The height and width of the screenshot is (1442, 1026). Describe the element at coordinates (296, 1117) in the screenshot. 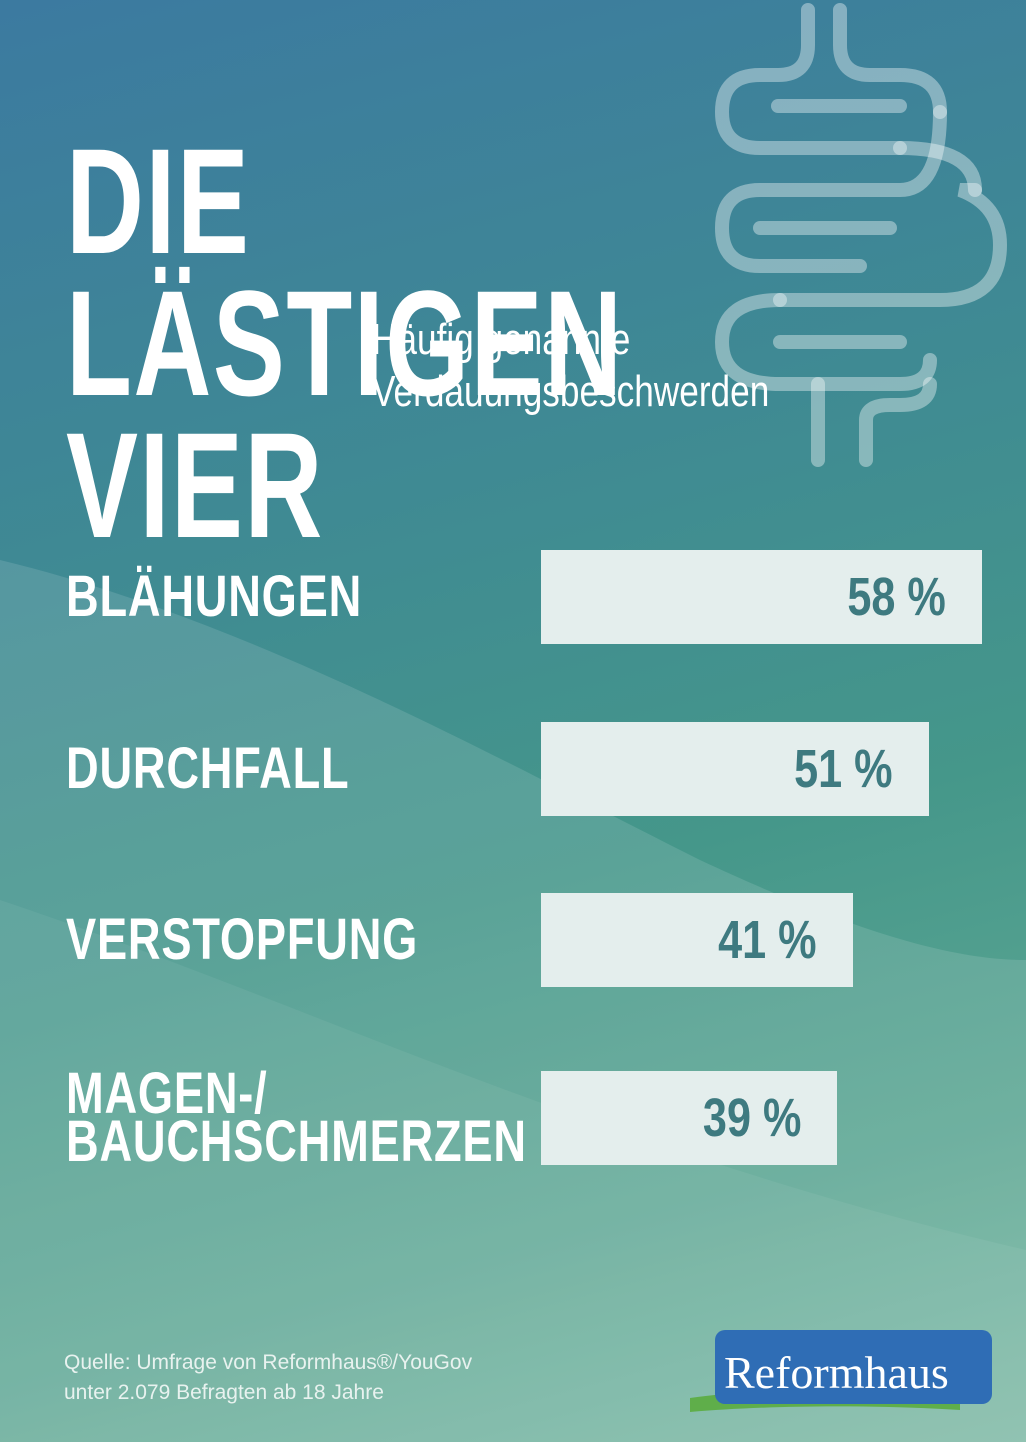

I see `category-label: MAGEN-/ BAUCHSCHMERZEN` at that location.